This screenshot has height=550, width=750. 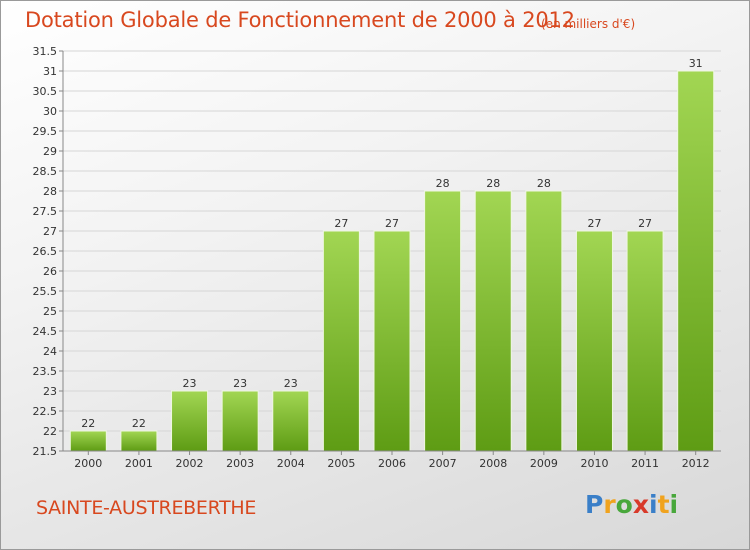 What do you see at coordinates (493, 463) in the screenshot?
I see `x-tick-label: 2008` at bounding box center [493, 463].